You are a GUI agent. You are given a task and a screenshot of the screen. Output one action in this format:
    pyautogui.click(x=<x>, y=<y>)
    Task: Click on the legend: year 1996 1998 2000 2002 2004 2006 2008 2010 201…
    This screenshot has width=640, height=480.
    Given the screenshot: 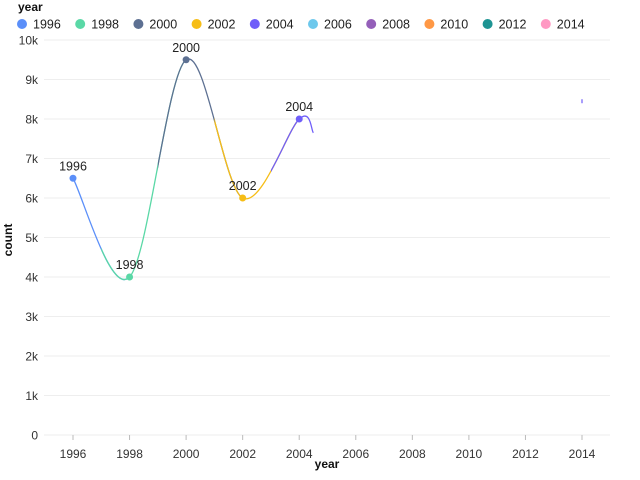 What is the action you would take?
    pyautogui.click(x=301, y=16)
    